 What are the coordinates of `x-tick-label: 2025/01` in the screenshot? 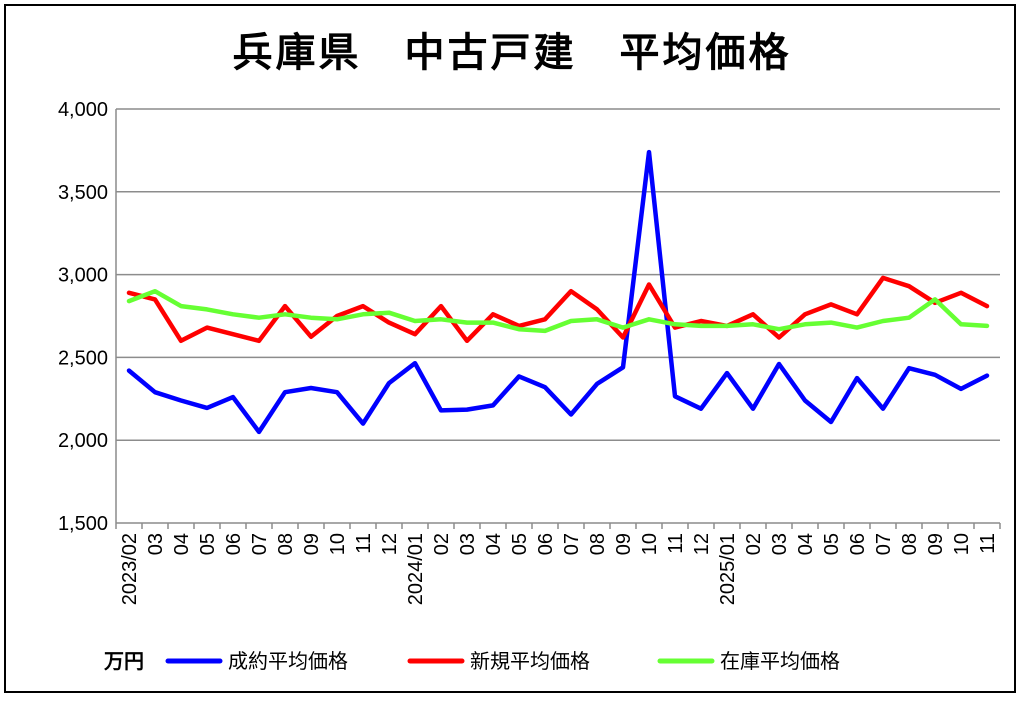 It's located at (728, 569).